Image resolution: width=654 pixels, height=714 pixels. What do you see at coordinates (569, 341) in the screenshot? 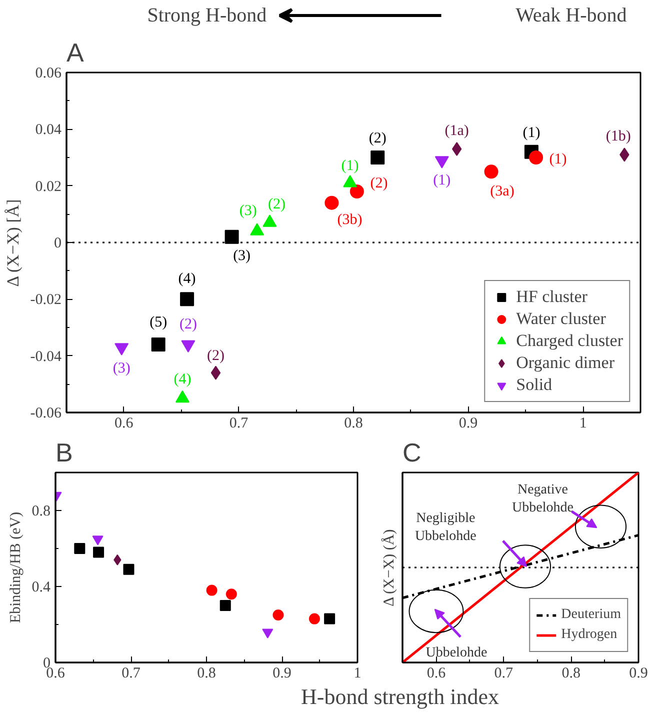
I see `legend-label: Charged cluster` at bounding box center [569, 341].